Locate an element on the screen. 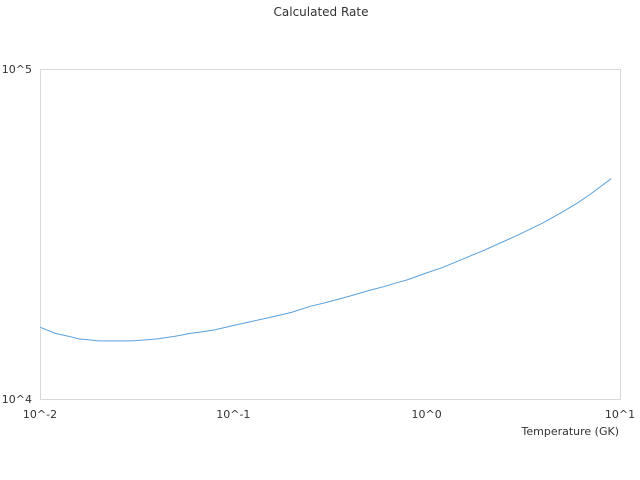  chart-title: Calculated Rate is located at coordinates (321, 12).